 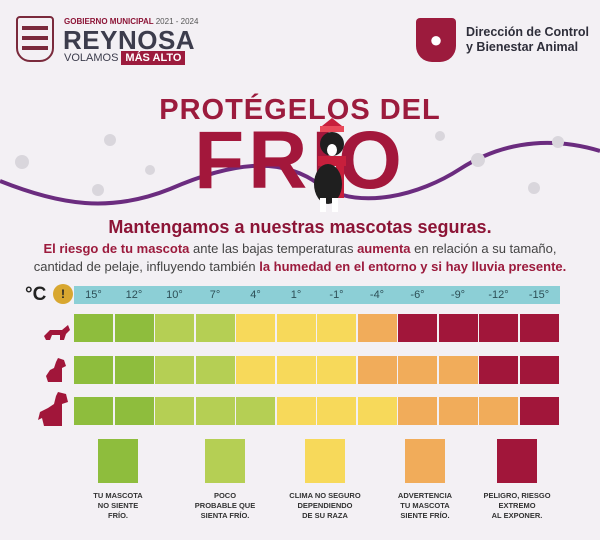 What do you see at coordinates (417, 295) in the screenshot?
I see `temperature-label: -6°` at bounding box center [417, 295].